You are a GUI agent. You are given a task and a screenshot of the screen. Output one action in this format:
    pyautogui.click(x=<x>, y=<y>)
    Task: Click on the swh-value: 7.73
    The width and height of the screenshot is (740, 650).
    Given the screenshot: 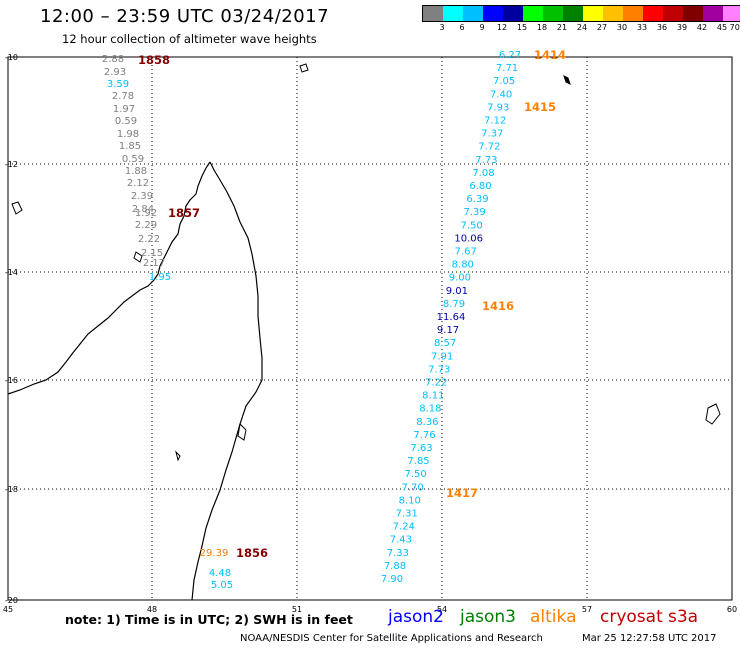 What is the action you would take?
    pyautogui.click(x=486, y=160)
    